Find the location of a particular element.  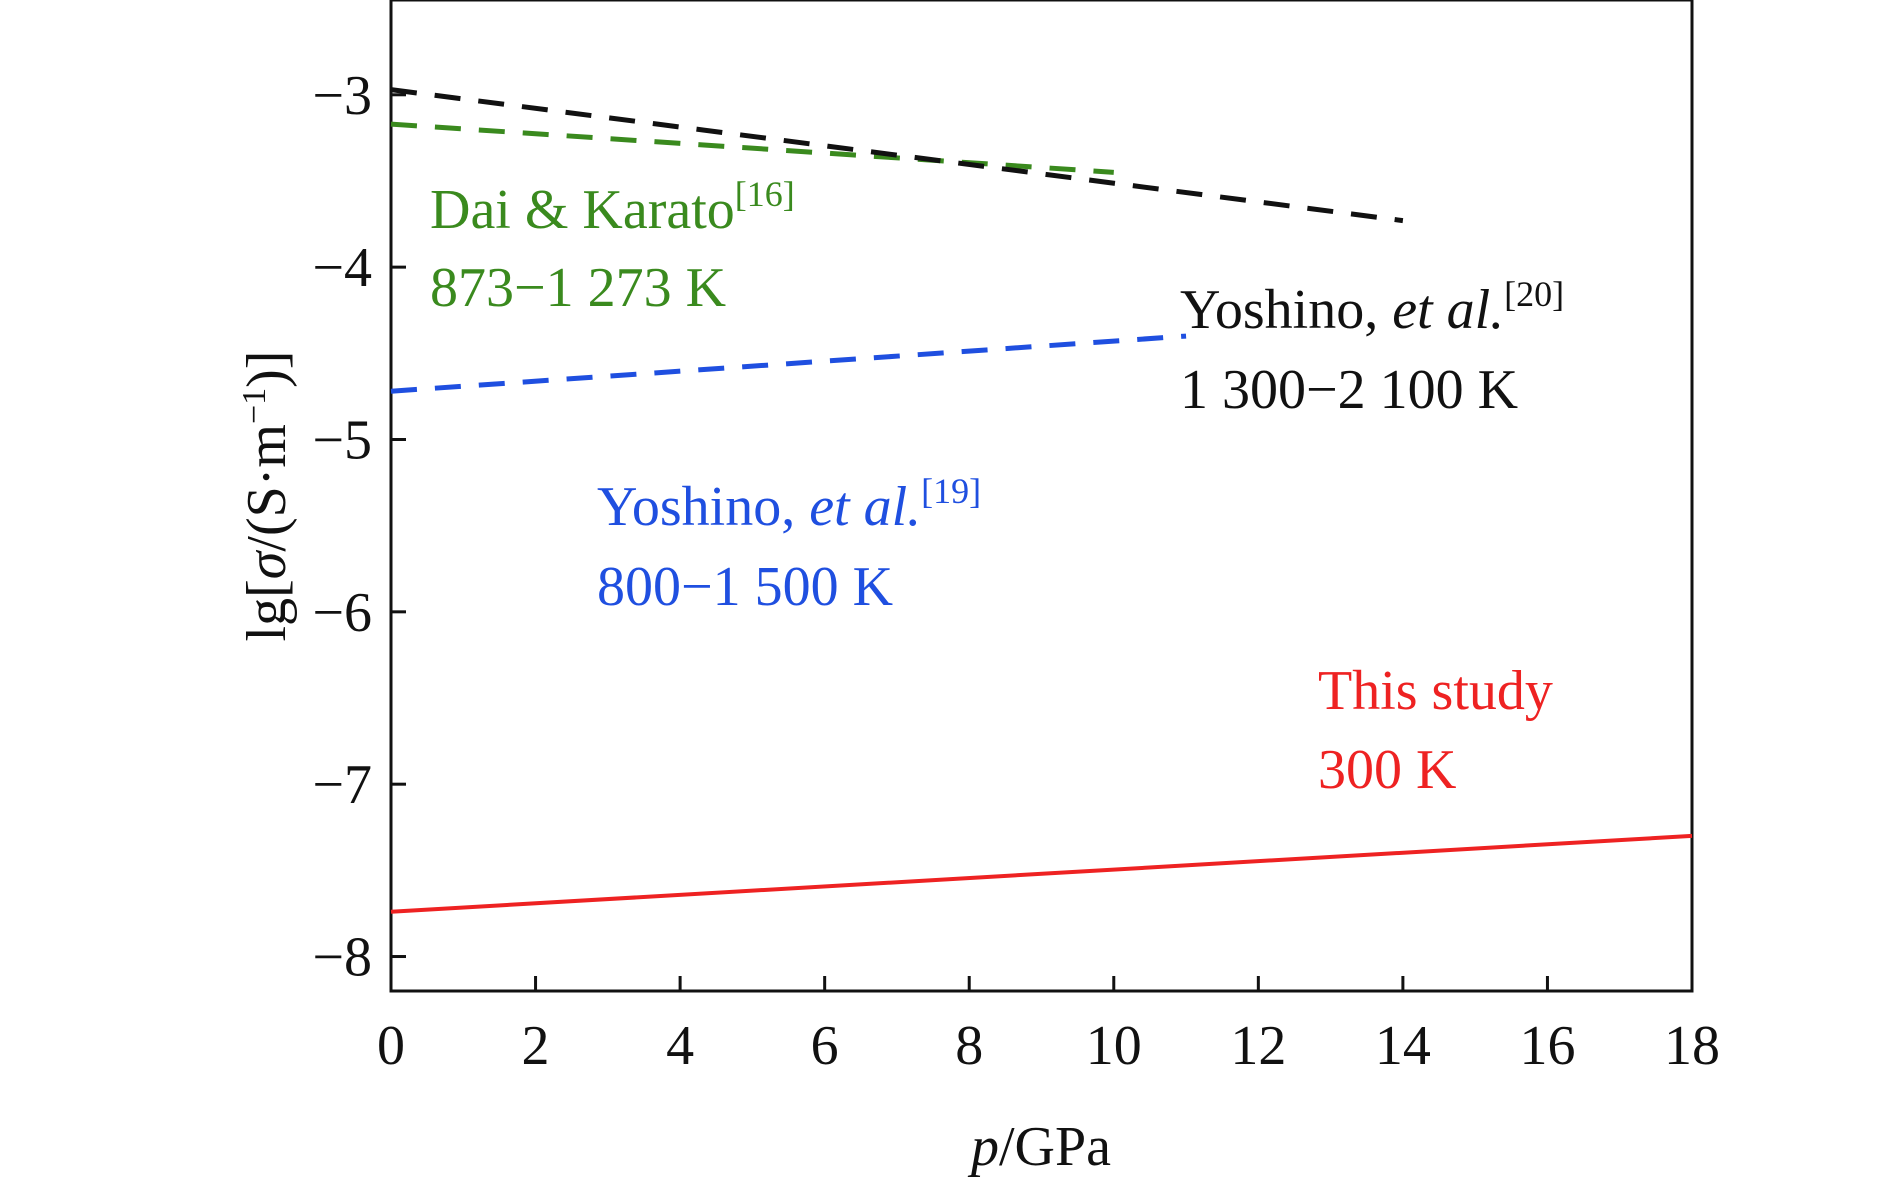

x-tick-label: 12 is located at coordinates (1258, 1046).